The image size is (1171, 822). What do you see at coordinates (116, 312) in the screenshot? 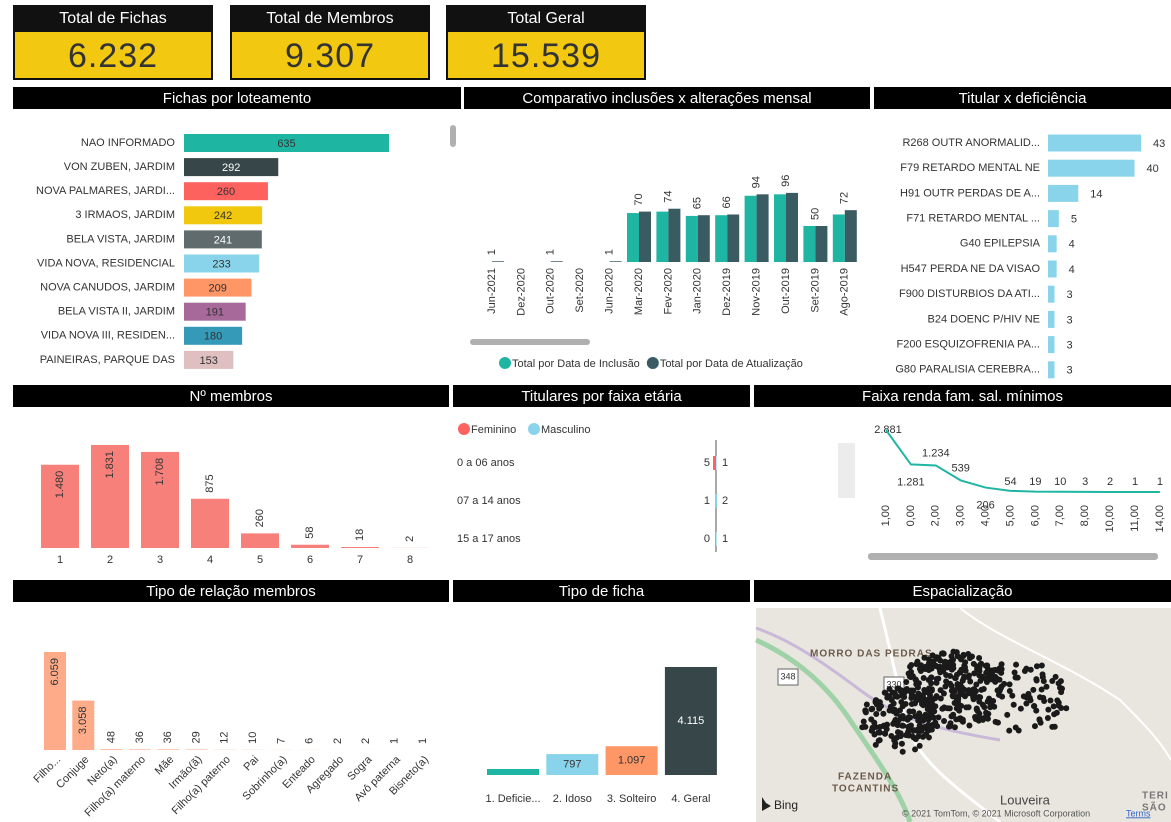
I see `category-label: BELA VISTA II, JARDIM` at bounding box center [116, 312].